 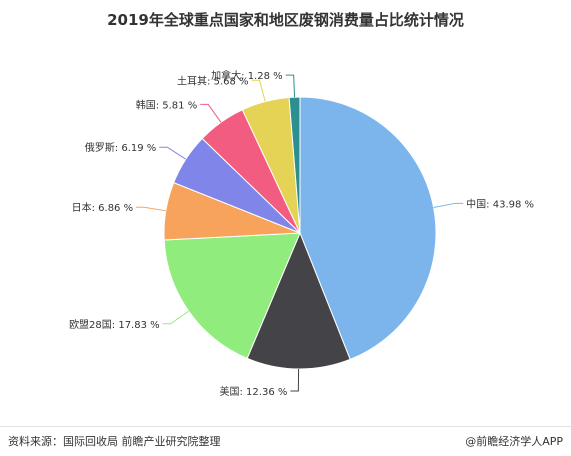 I want to click on data-label-6: 土耳其: 5.68 %, so click(x=213, y=80).